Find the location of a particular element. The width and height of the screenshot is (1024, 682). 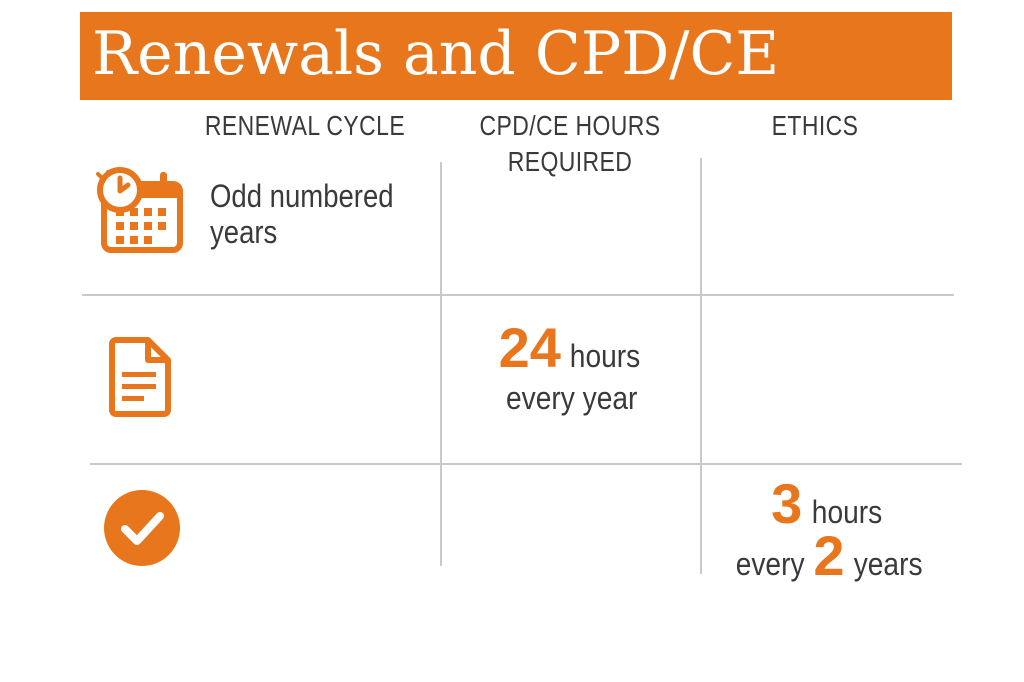

cpd-hours-cell: 24 hours every year is located at coordinates (572, 368).